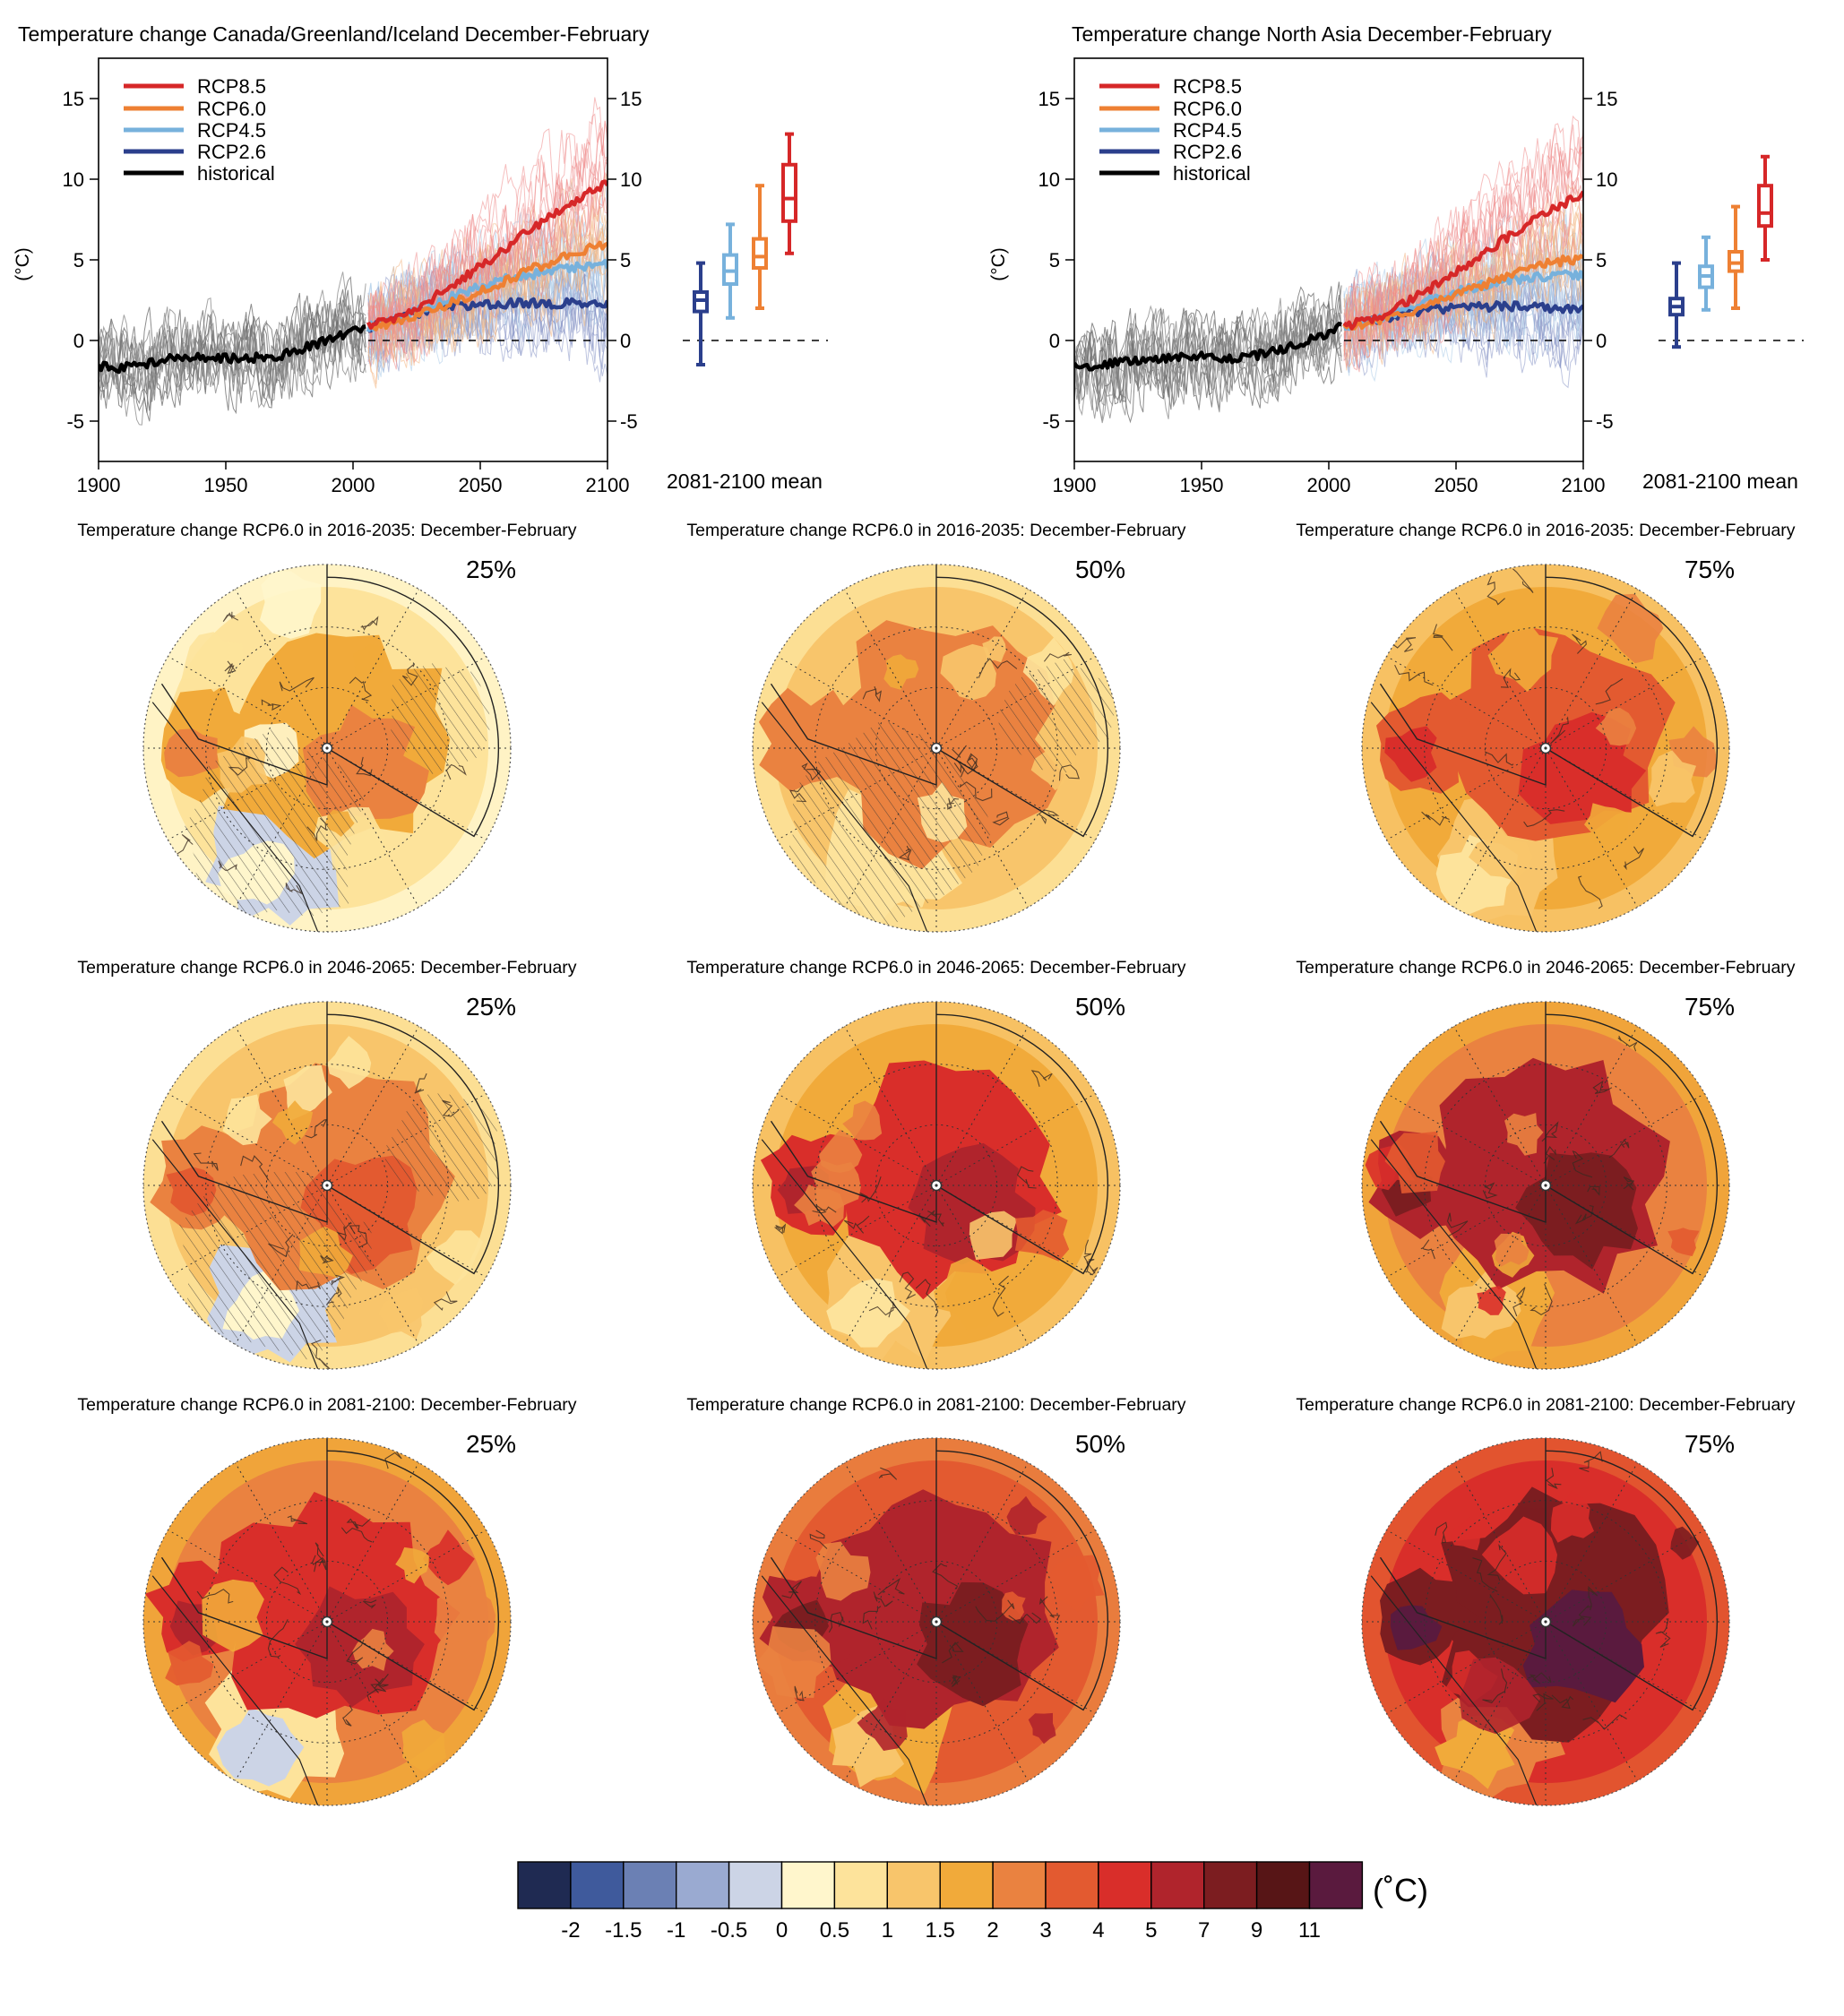 The width and height of the screenshot is (1844, 2016). Describe the element at coordinates (1208, 347) in the screenshot. I see `series-line-historical` at that location.